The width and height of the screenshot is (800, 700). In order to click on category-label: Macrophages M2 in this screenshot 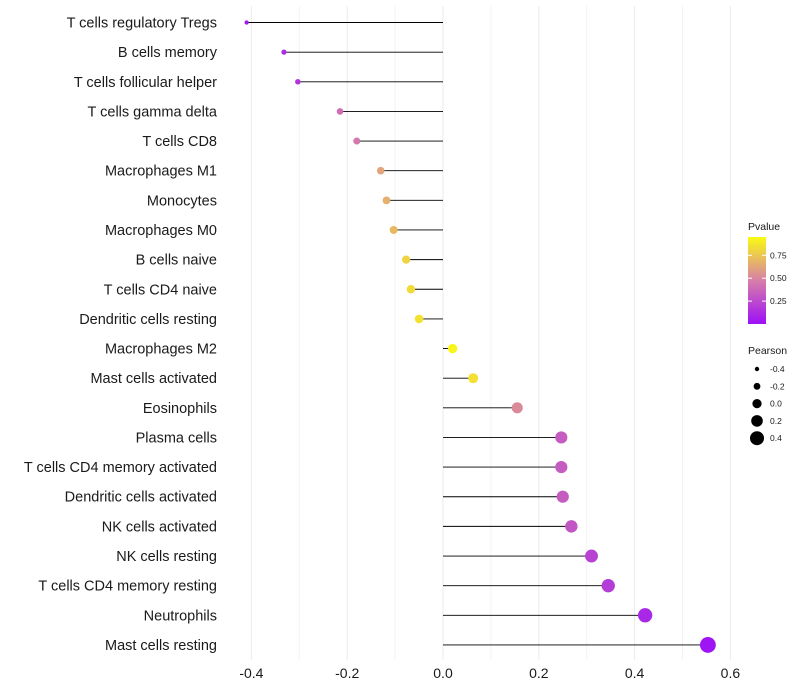, I will do `click(161, 350)`.